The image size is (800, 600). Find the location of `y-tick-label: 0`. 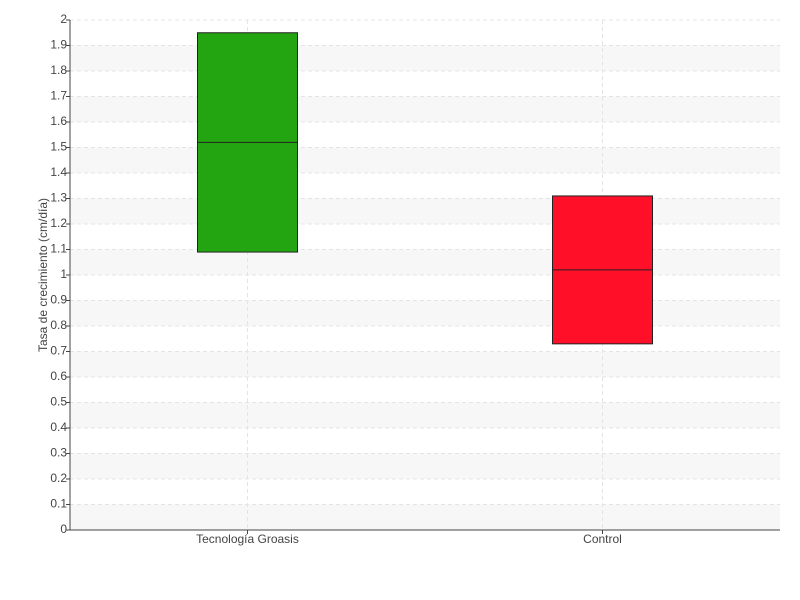

y-tick-label: 0 is located at coordinates (63, 529).